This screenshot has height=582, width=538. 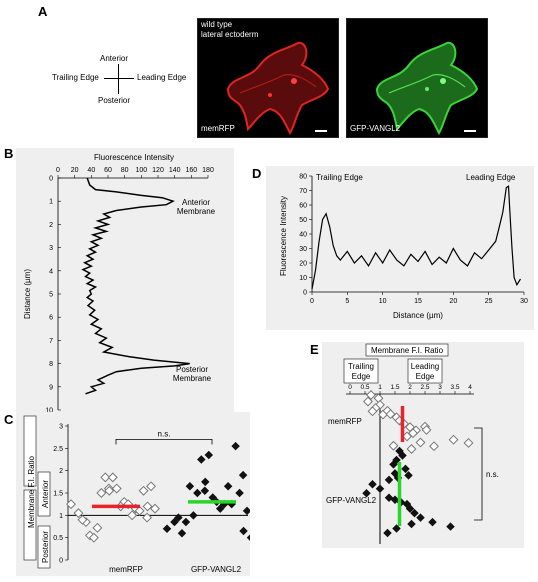 I want to click on annotation-posterior: Posterior, so click(x=192, y=369).